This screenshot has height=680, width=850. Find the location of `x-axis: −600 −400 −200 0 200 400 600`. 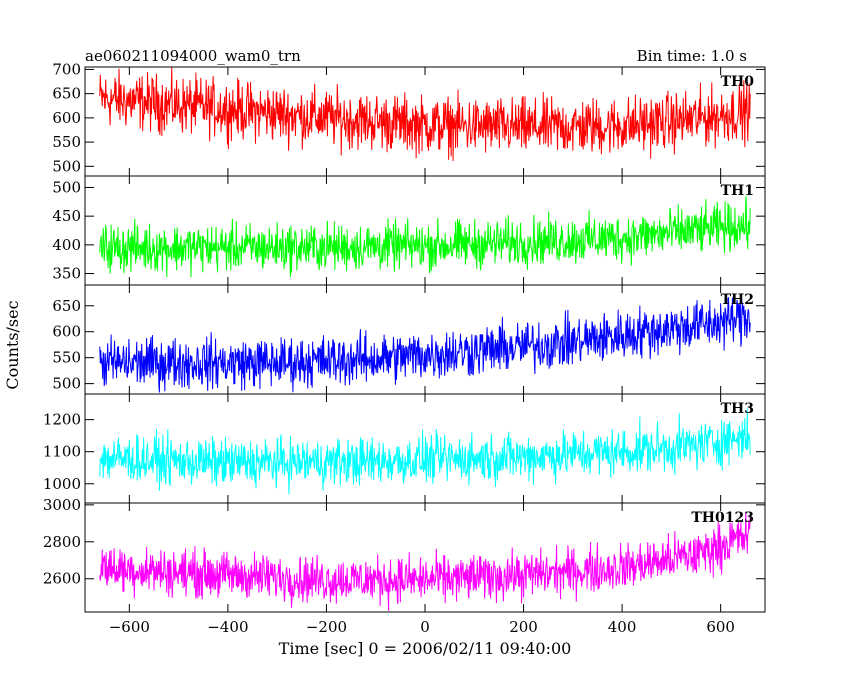

x-axis: −600 −400 −200 0 200 400 600 is located at coordinates (422, 627).